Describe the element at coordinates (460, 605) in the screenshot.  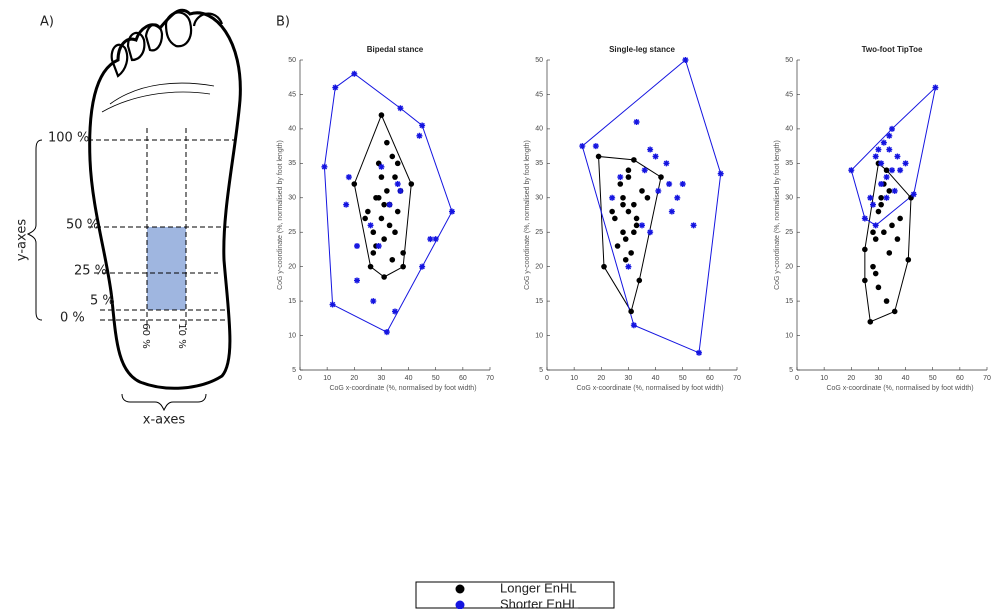
I see `legend-marker` at that location.